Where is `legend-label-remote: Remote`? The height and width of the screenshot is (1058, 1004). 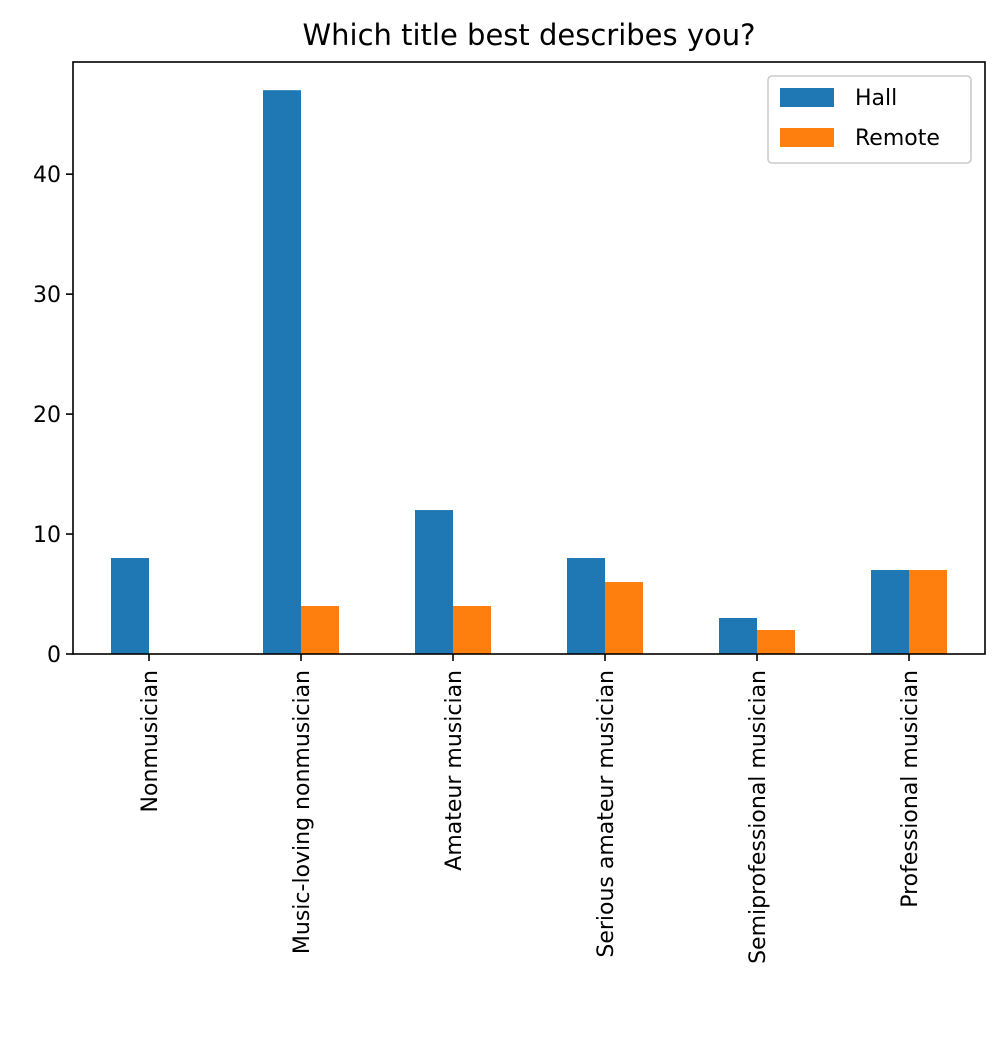
legend-label-remote: Remote is located at coordinates (897, 138).